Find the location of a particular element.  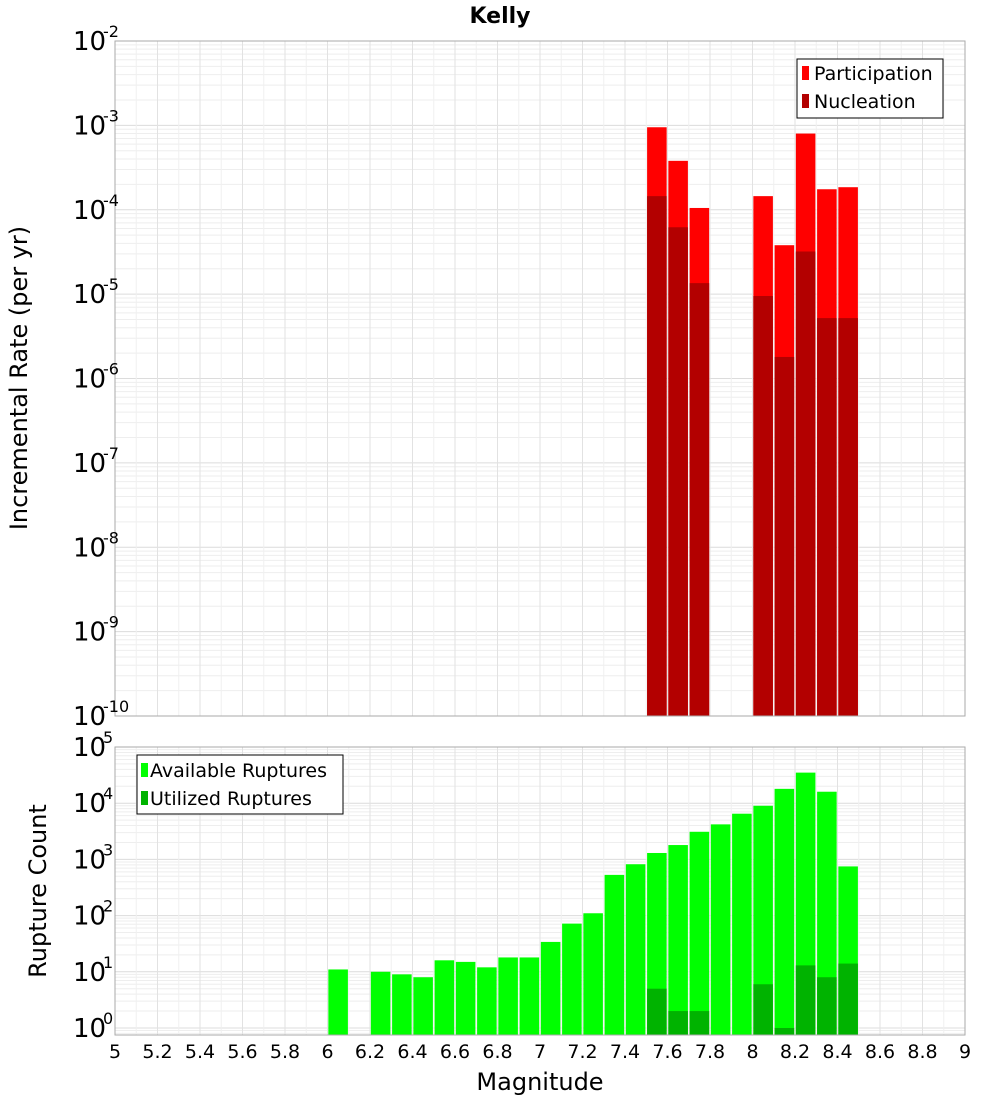

y-tick-exponent: -5 is located at coordinates (111, 284).